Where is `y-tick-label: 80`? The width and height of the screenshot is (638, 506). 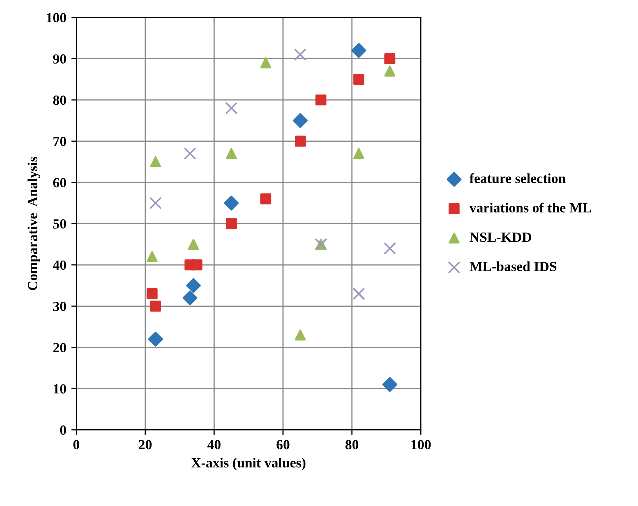 y-tick-label: 80 is located at coordinates (59, 101).